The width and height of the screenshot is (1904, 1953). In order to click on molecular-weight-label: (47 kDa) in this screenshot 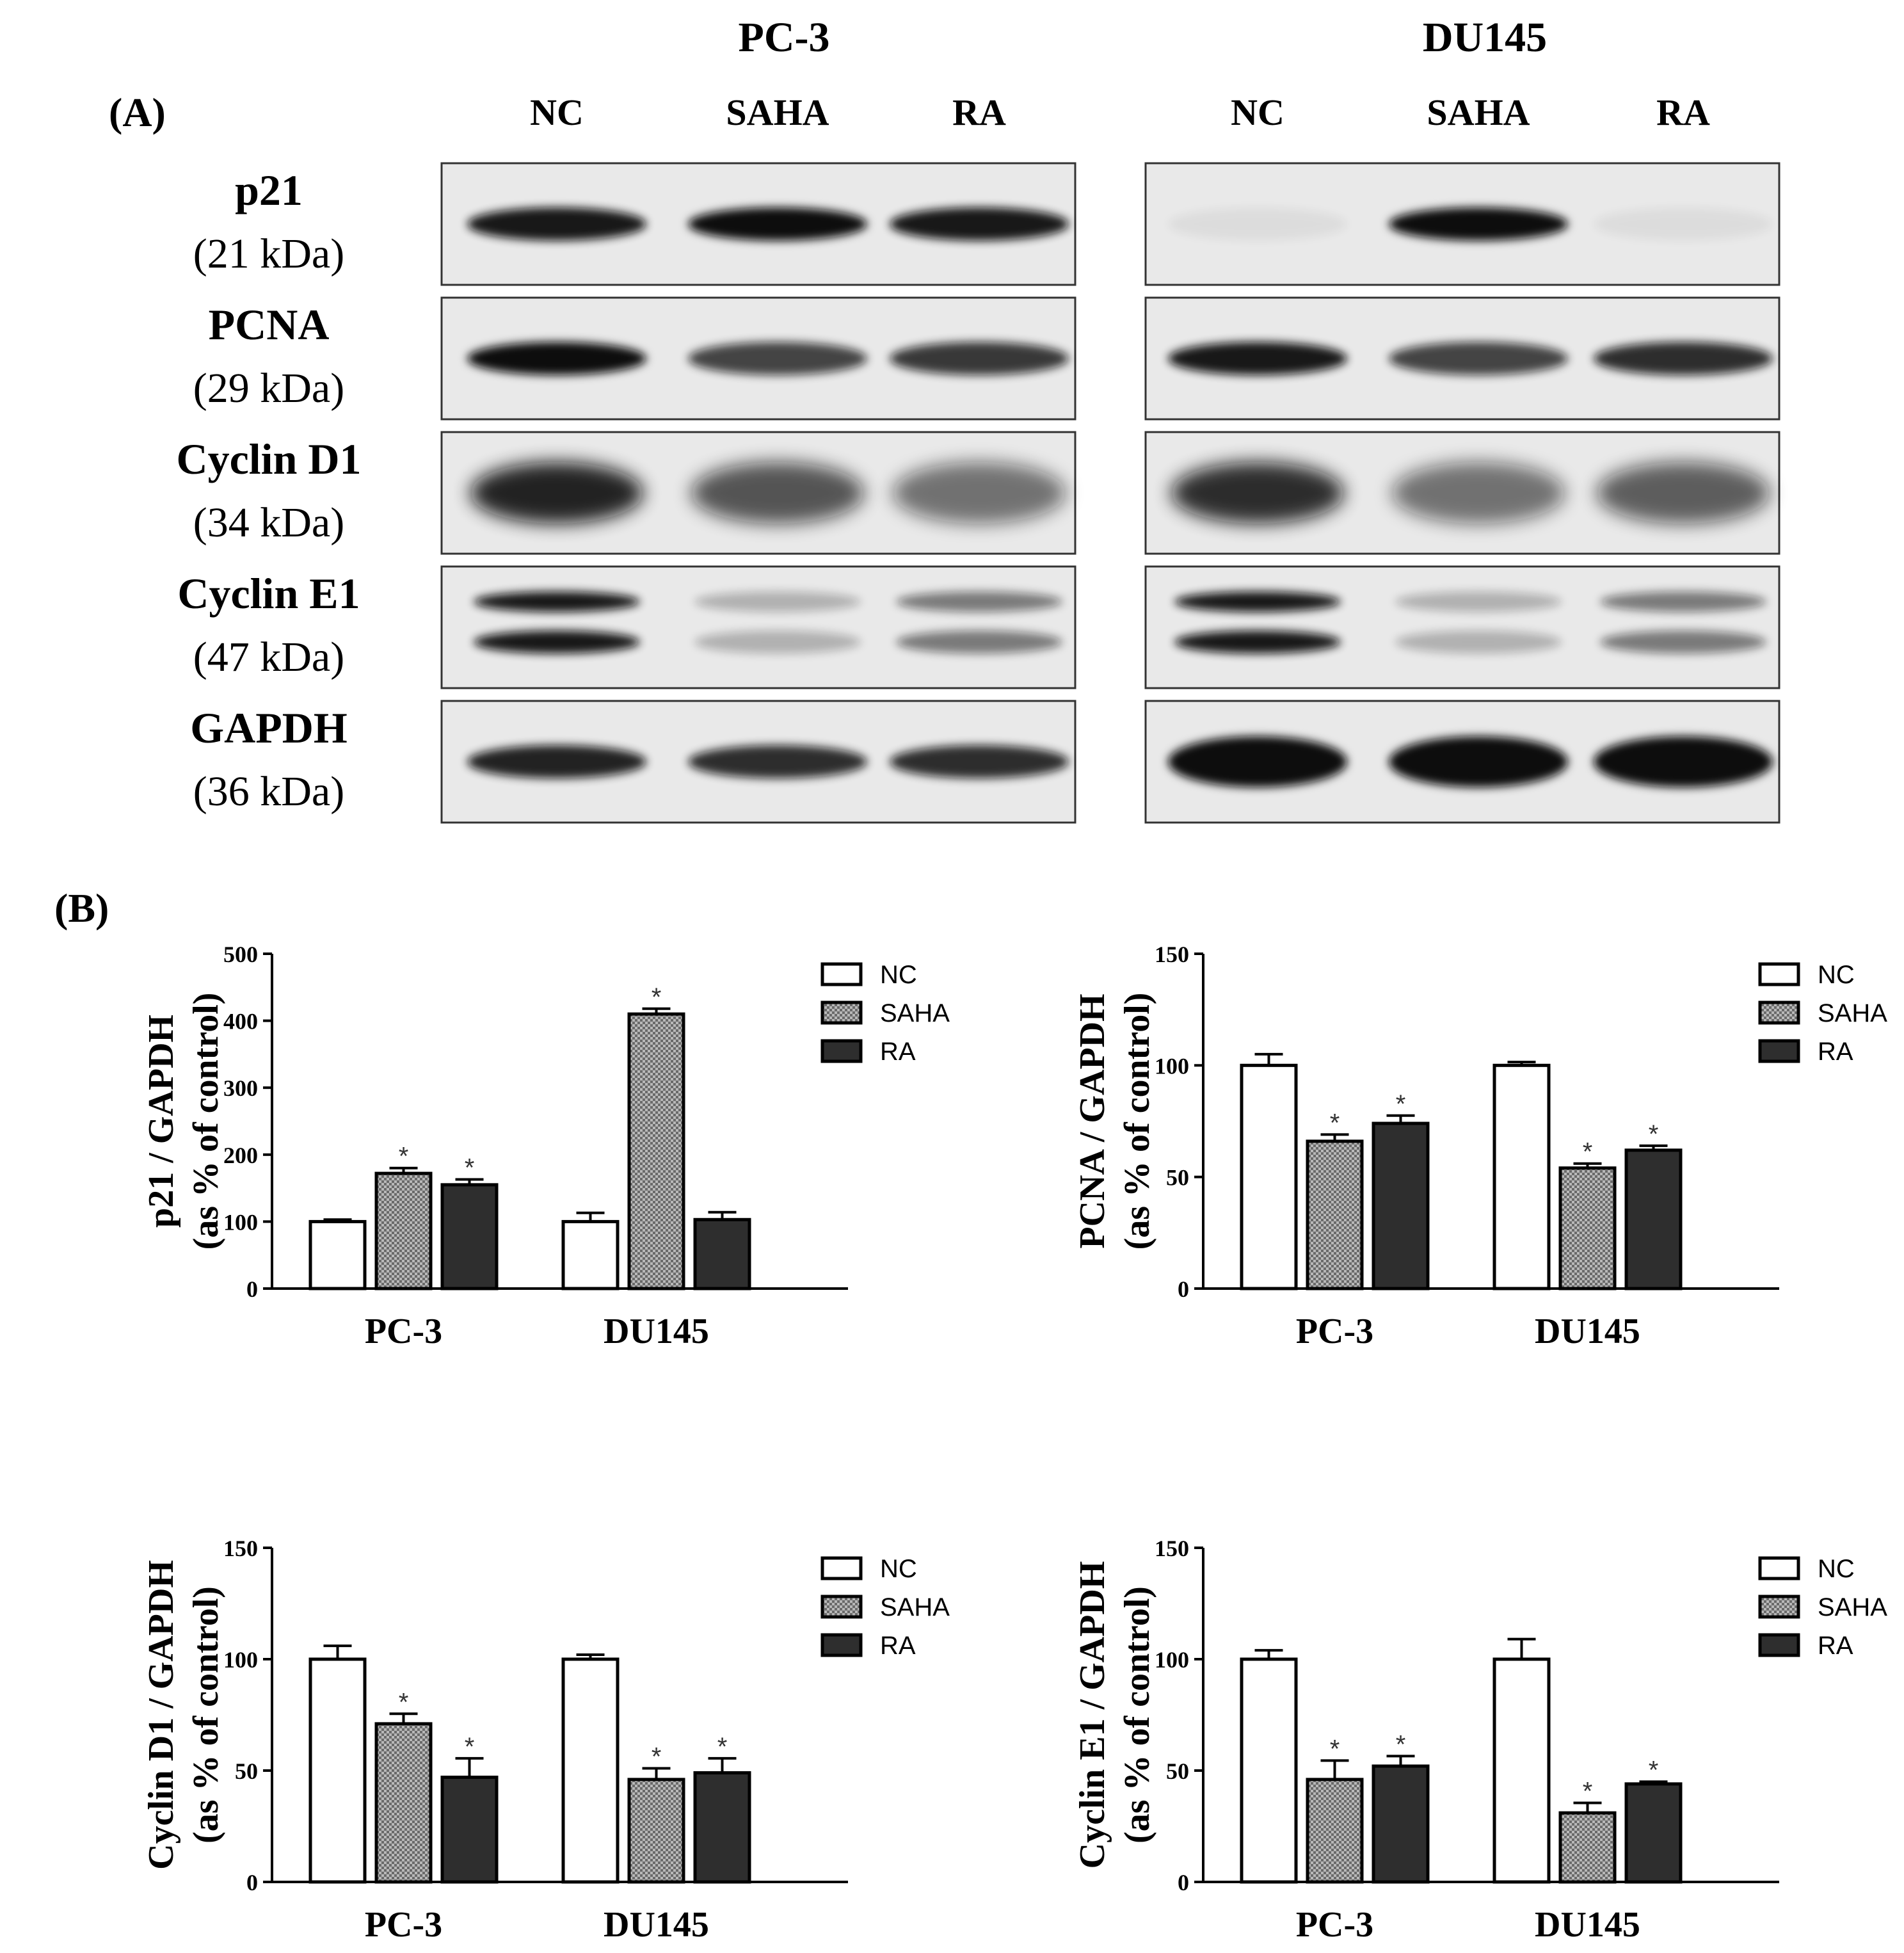, I will do `click(268, 657)`.